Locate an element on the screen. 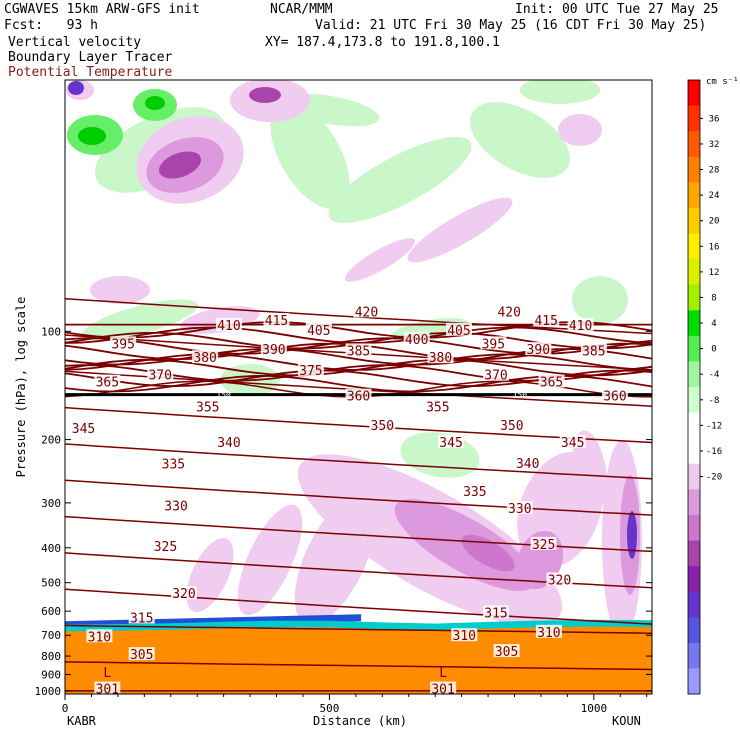 The width and height of the screenshot is (740, 740). colorbar-label-24: 24 is located at coordinates (714, 196).